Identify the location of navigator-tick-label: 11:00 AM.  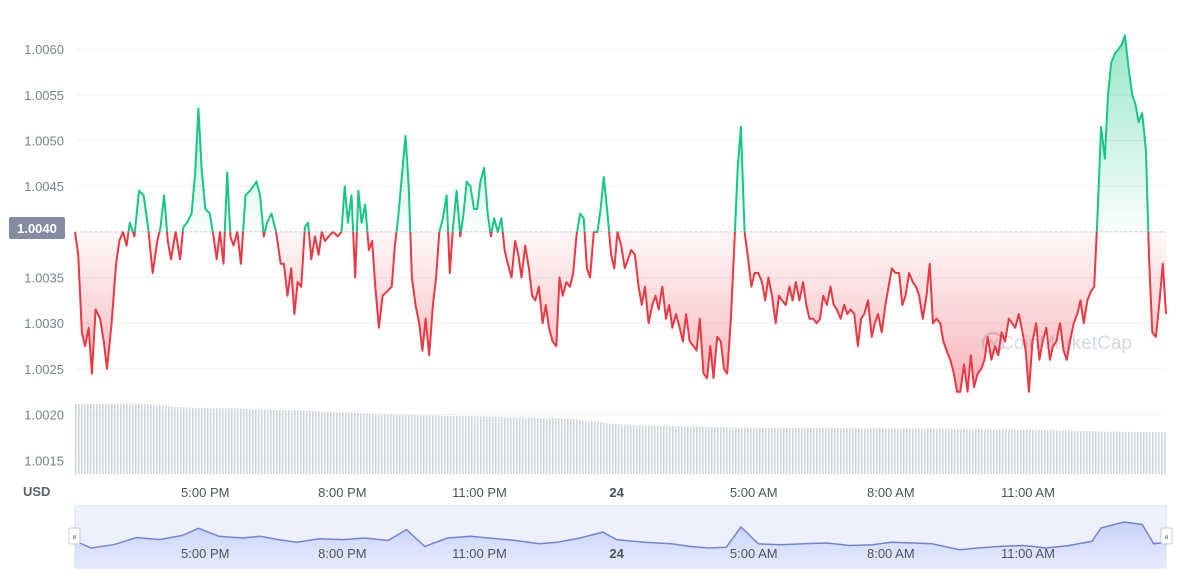
(1028, 553).